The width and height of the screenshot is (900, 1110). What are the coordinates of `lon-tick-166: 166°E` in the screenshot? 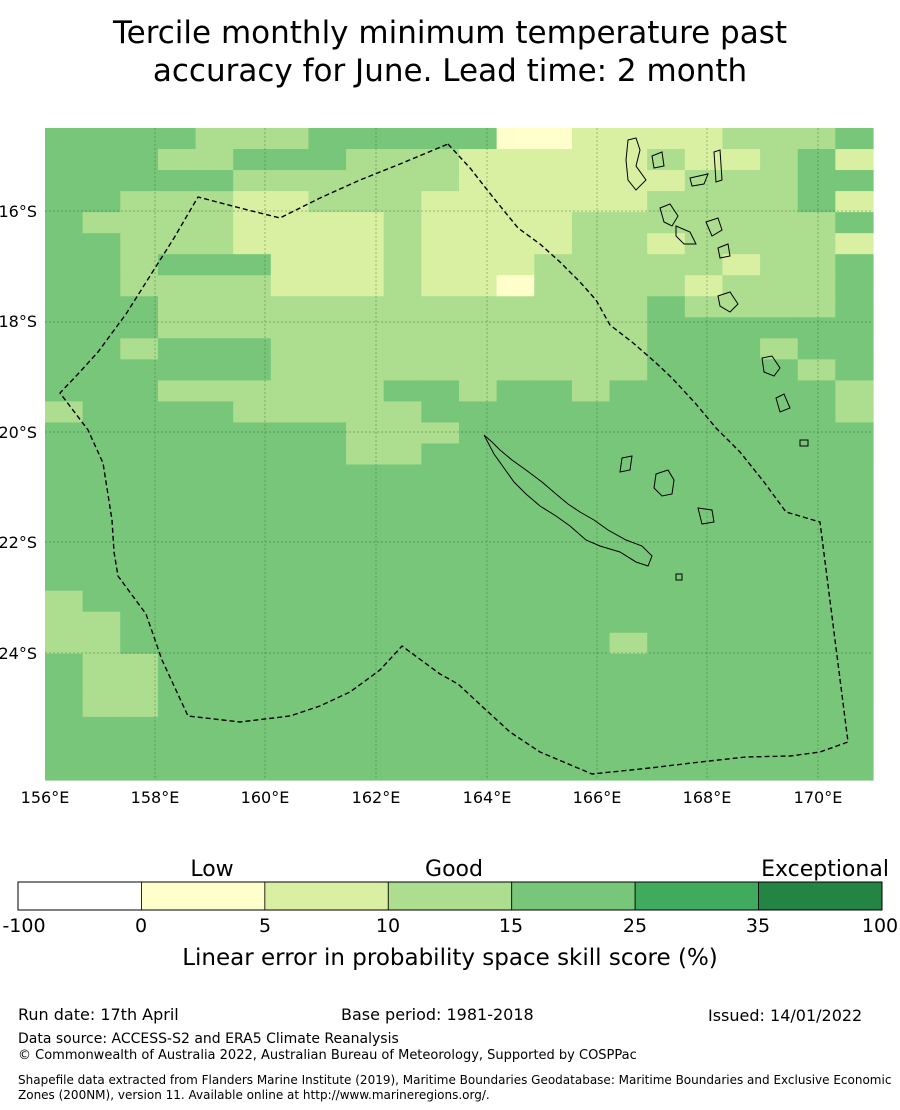 It's located at (597, 797).